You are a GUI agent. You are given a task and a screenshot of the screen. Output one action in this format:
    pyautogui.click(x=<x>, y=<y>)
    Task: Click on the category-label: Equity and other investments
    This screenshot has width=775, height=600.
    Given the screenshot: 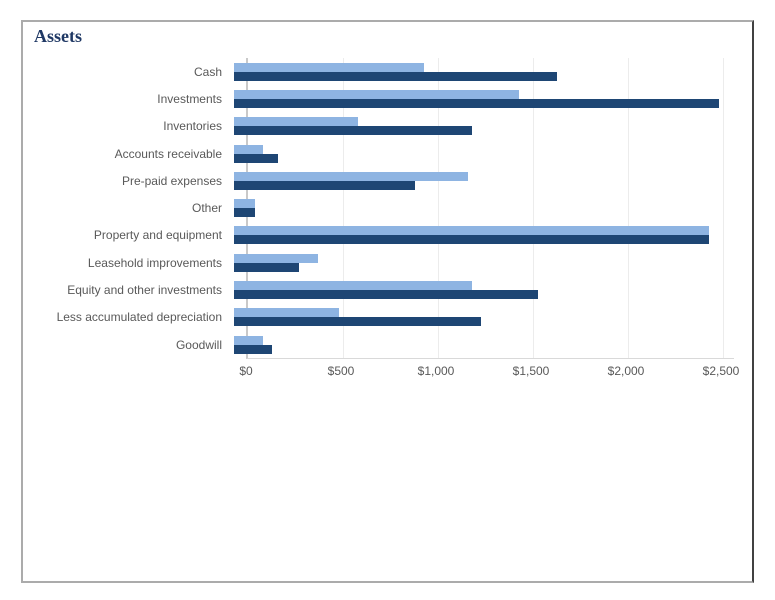 What is the action you would take?
    pyautogui.click(x=144, y=290)
    